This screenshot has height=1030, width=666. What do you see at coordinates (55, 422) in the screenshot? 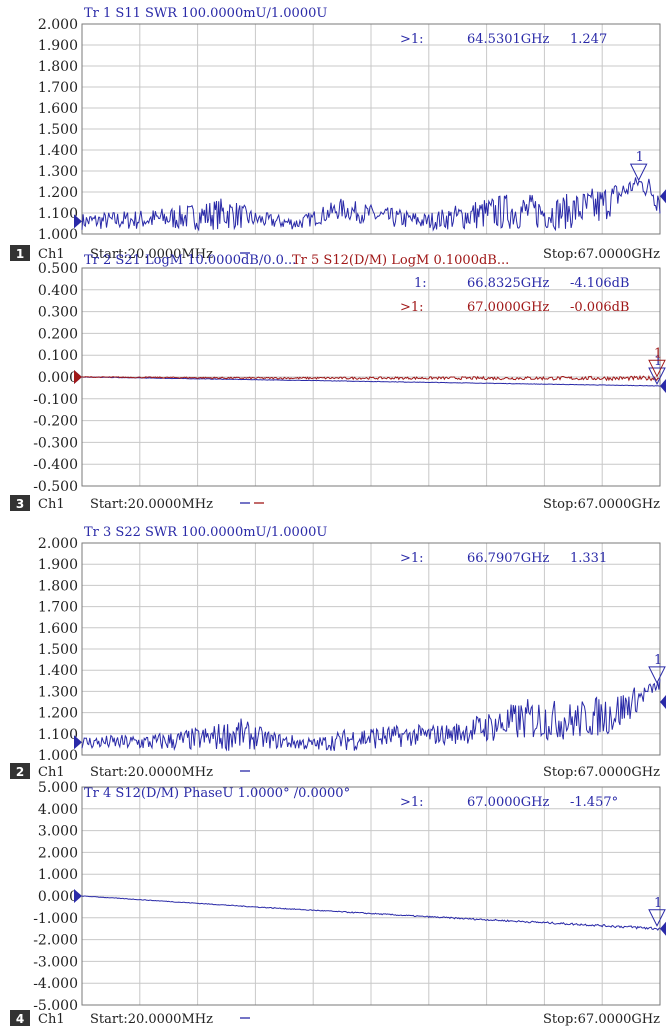
I see `y-tick-label: -0.200` at bounding box center [55, 422].